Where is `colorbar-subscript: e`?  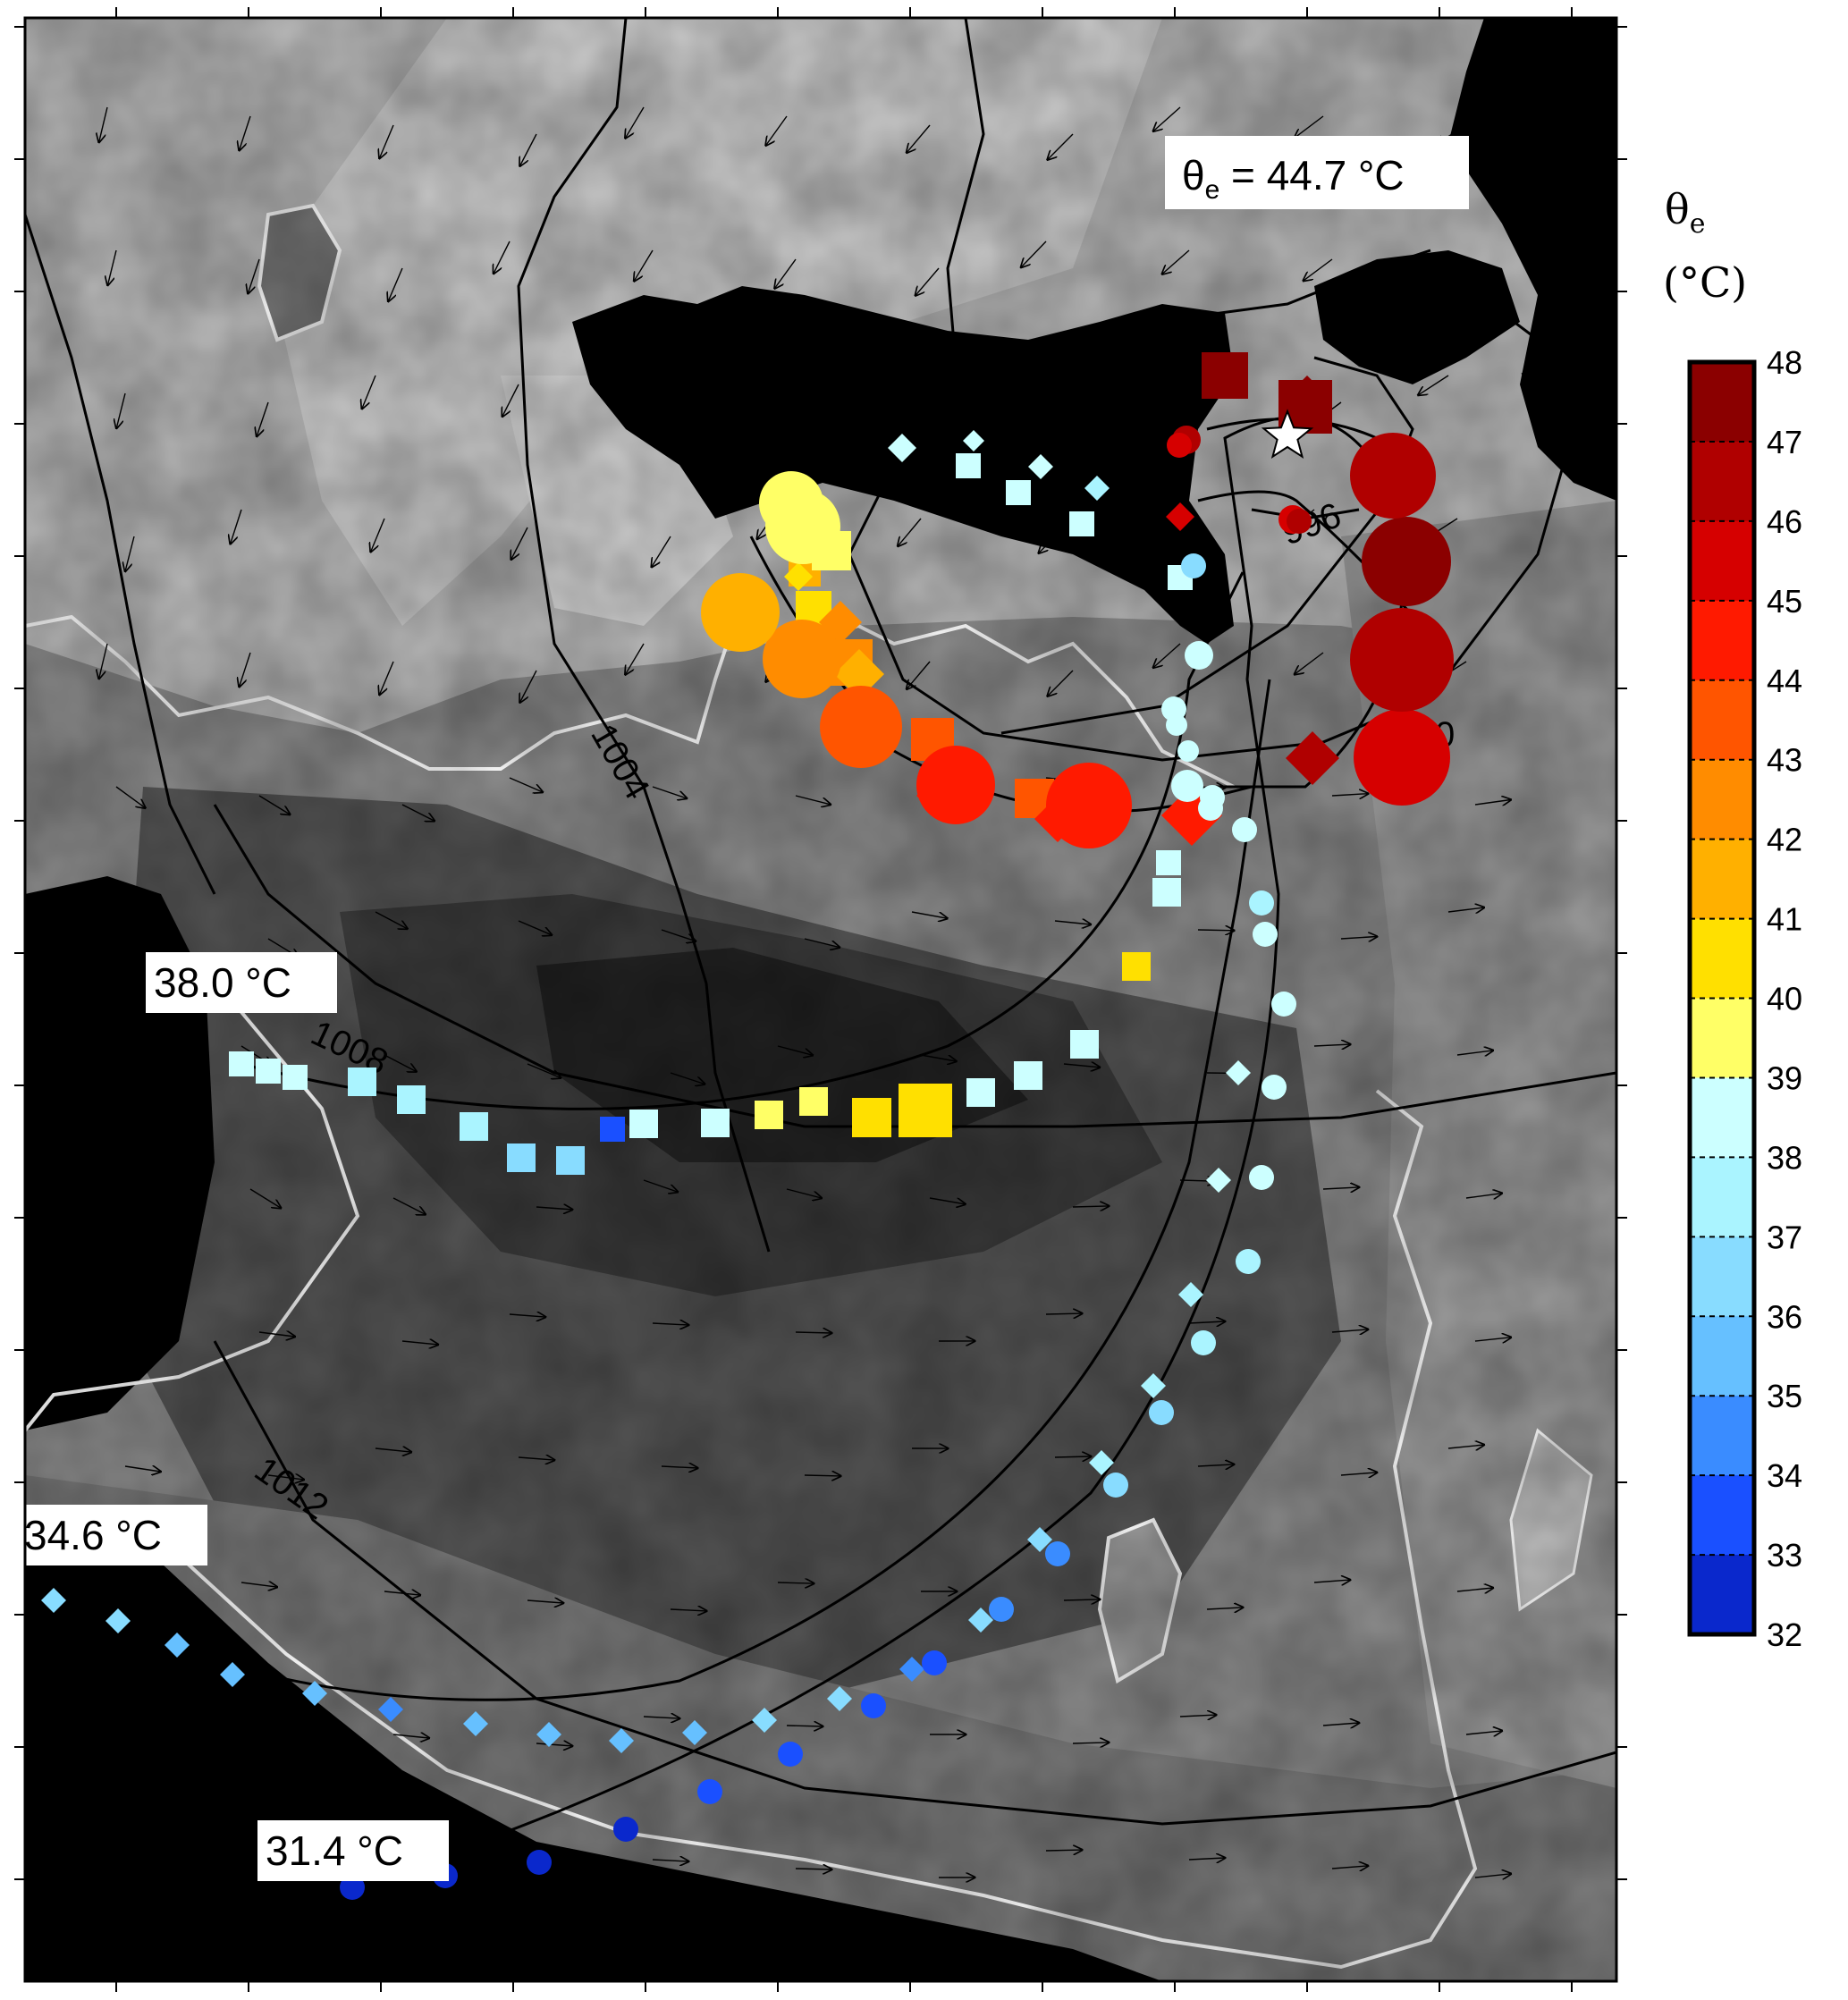
colorbar-subscript: e is located at coordinates (1698, 224).